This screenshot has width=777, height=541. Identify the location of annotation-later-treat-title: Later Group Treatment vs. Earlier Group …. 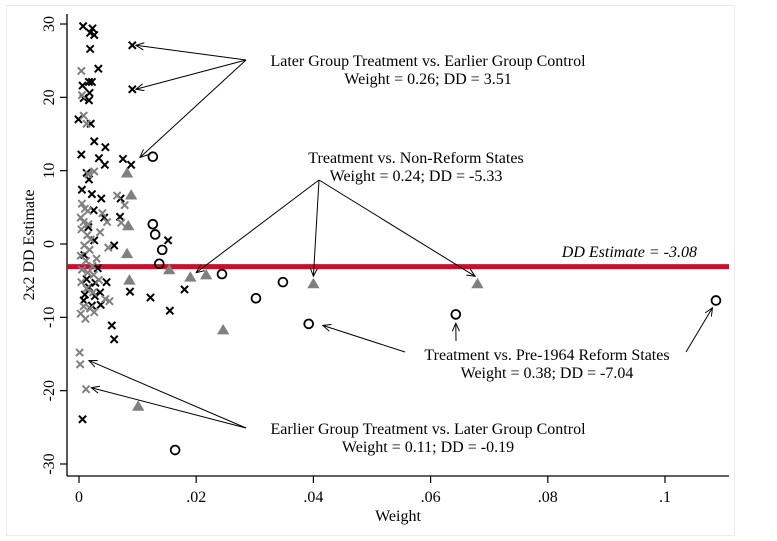
(428, 61).